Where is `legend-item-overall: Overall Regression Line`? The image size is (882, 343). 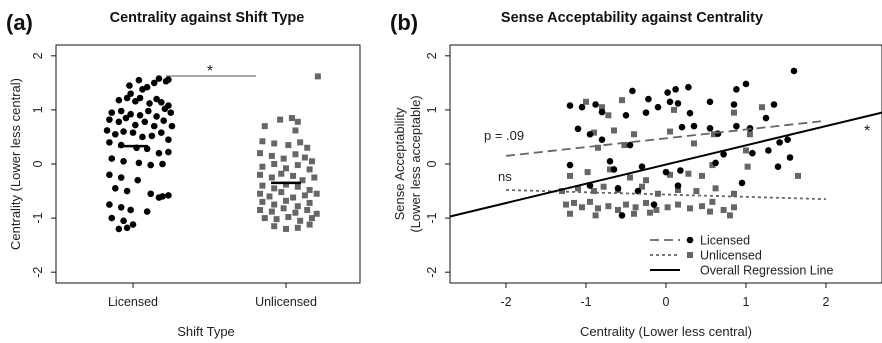 legend-item-overall: Overall Regression Line is located at coordinates (741, 271).